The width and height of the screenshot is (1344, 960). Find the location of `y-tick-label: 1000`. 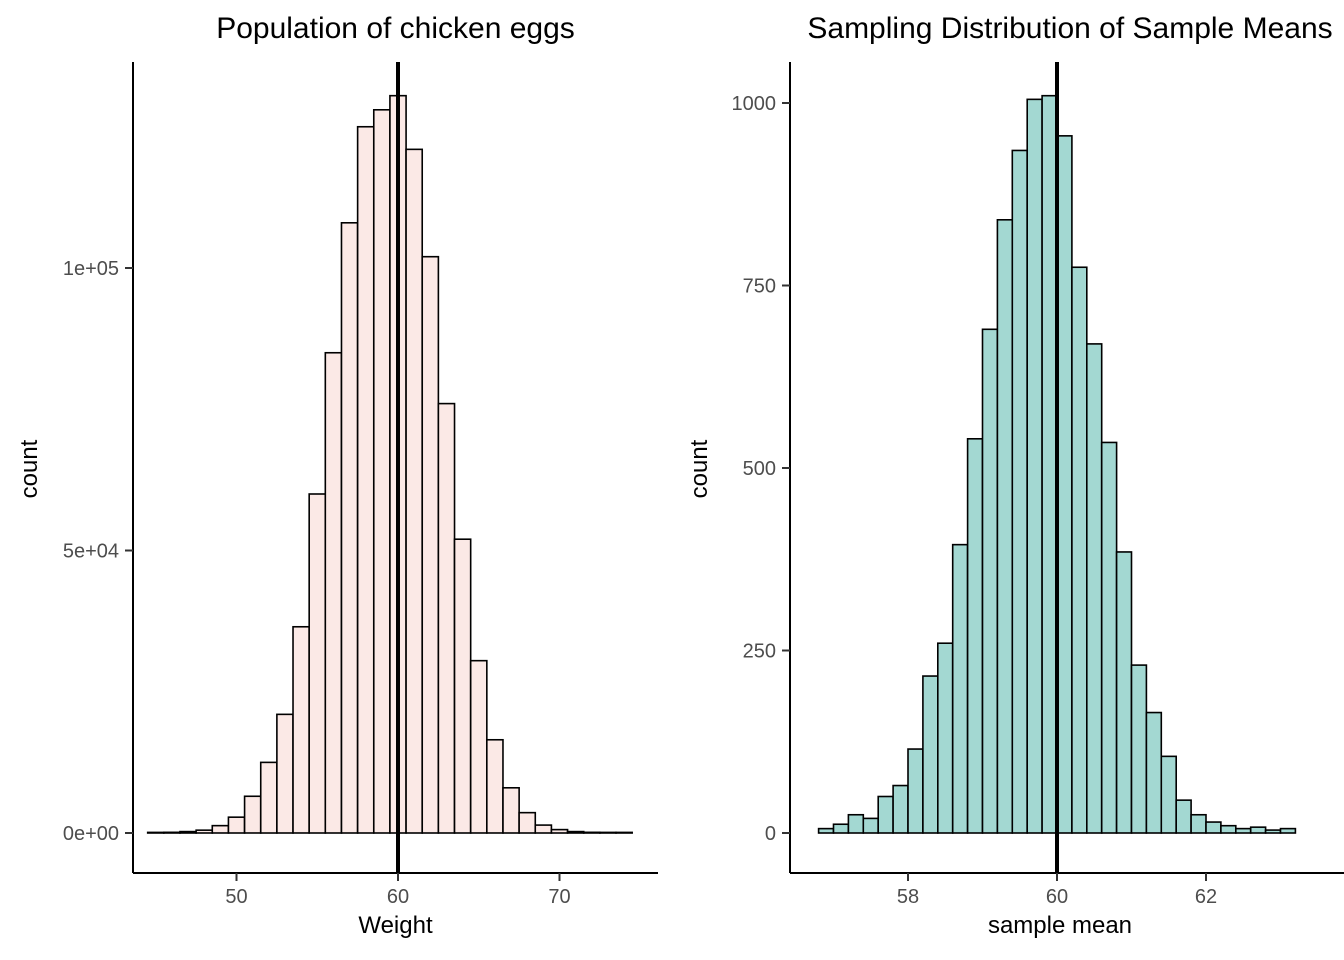

y-tick-label: 1000 is located at coordinates (754, 104).